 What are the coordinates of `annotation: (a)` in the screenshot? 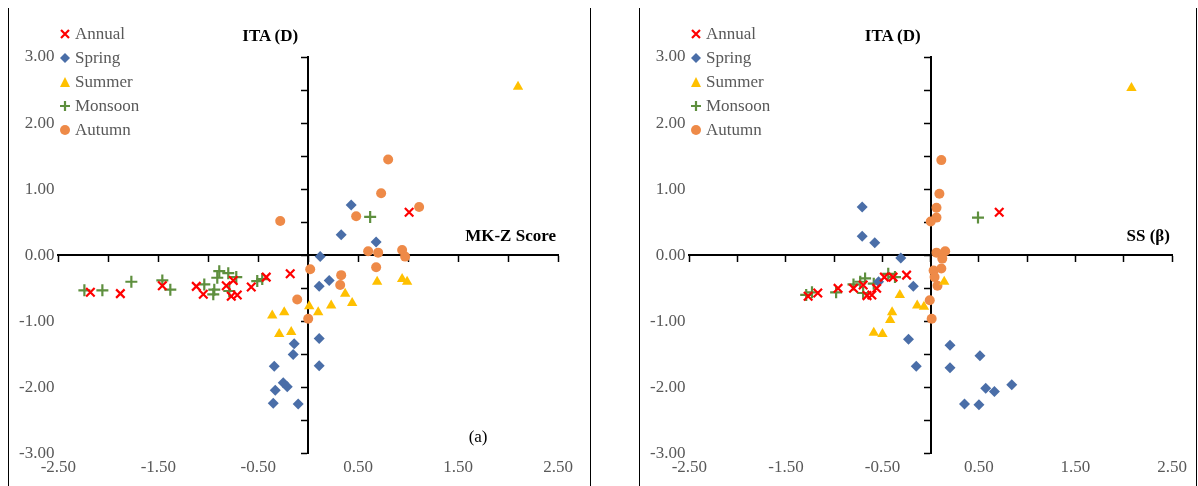 It's located at (478, 436).